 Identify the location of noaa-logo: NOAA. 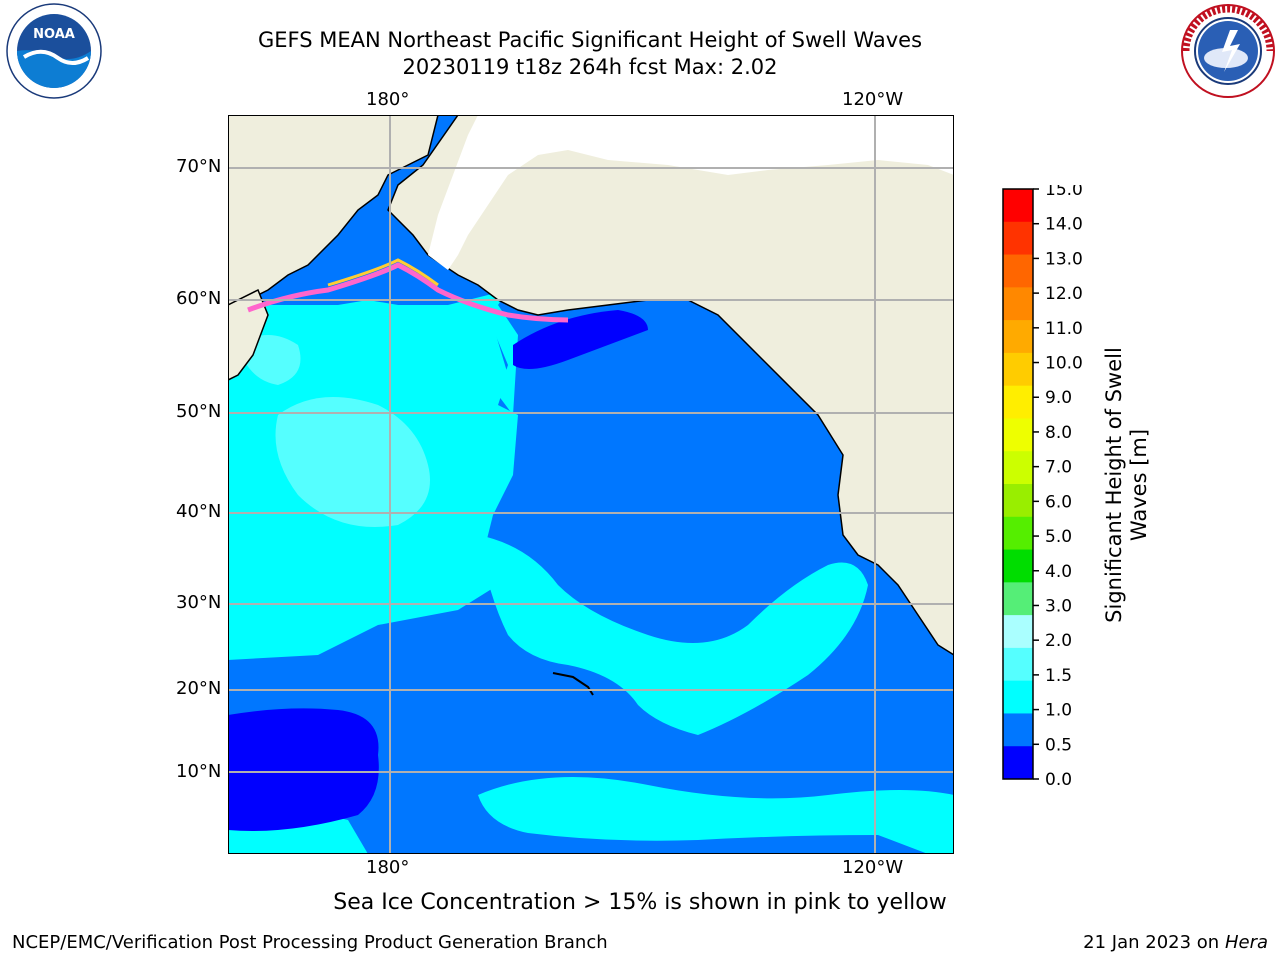
(54, 51).